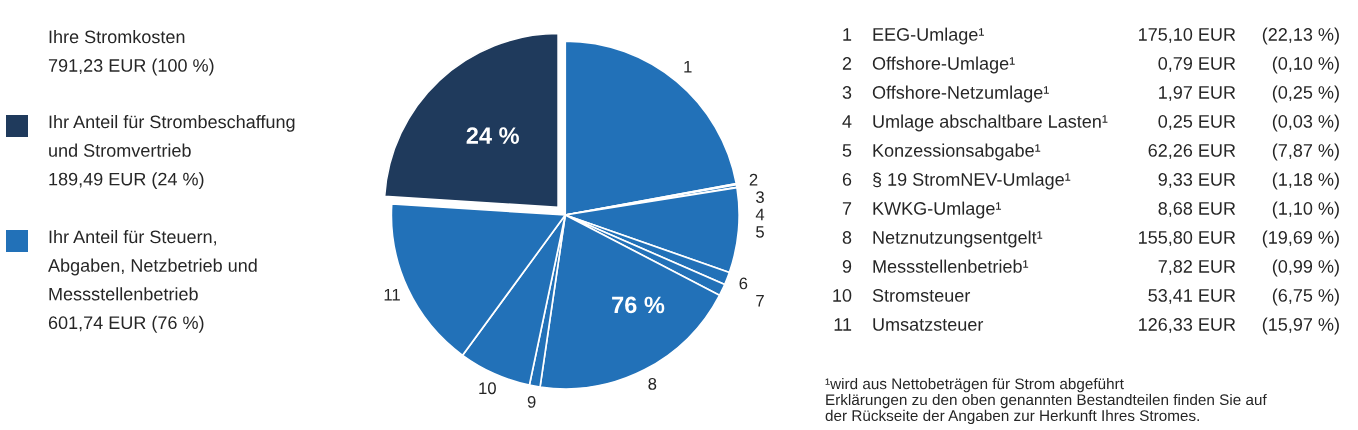  What do you see at coordinates (1090, 152) in the screenshot?
I see `text: 5 Konzessionsabgabe¹ 62,26 EUR (7,87 %)` at bounding box center [1090, 152].